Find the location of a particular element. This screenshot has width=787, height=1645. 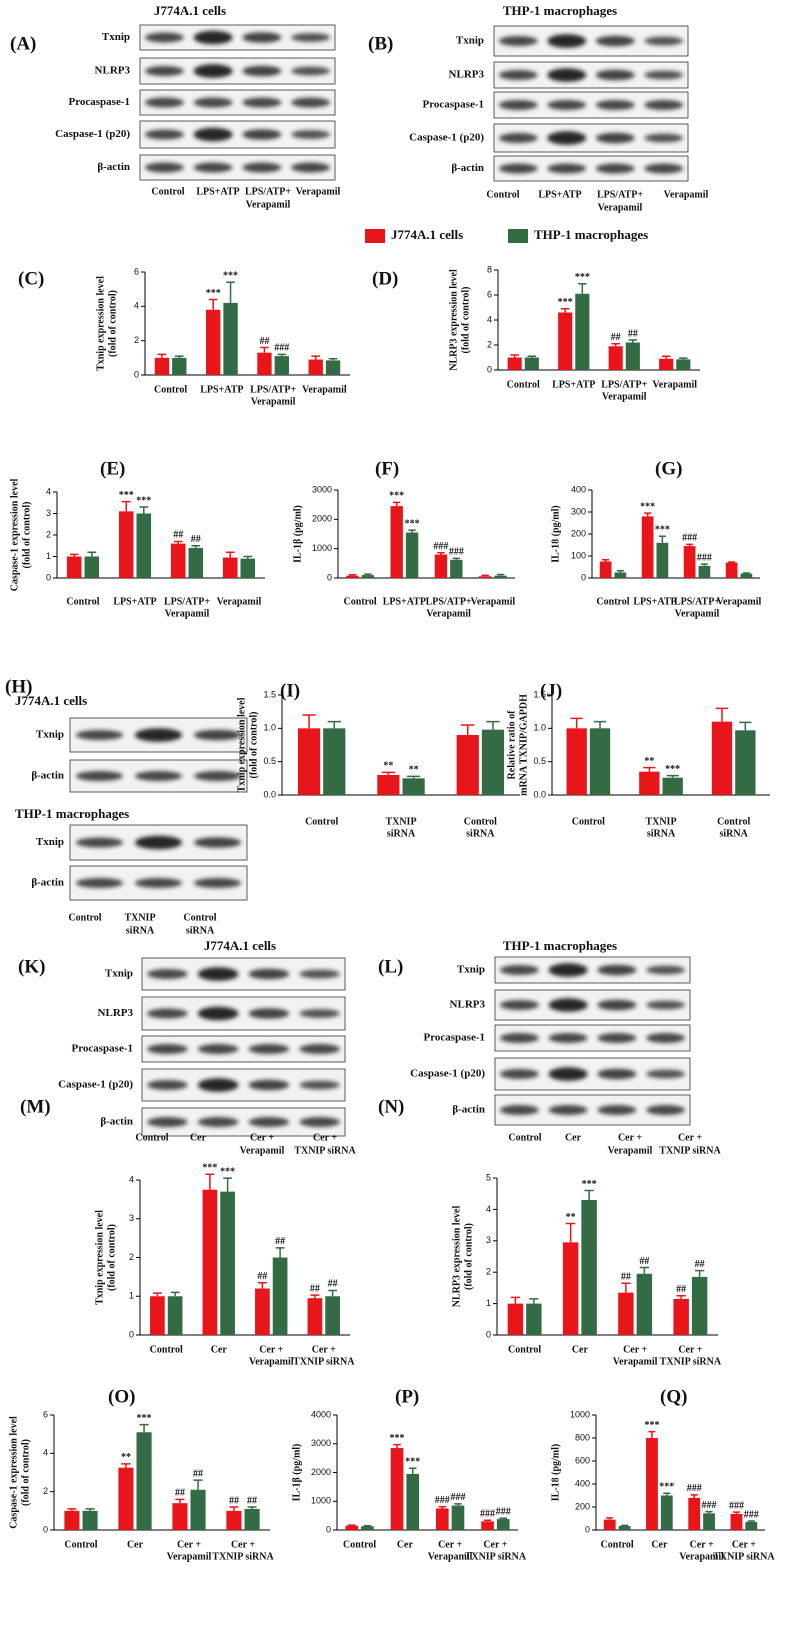

blot-column-label: LPS/ATP+ is located at coordinates (620, 194).